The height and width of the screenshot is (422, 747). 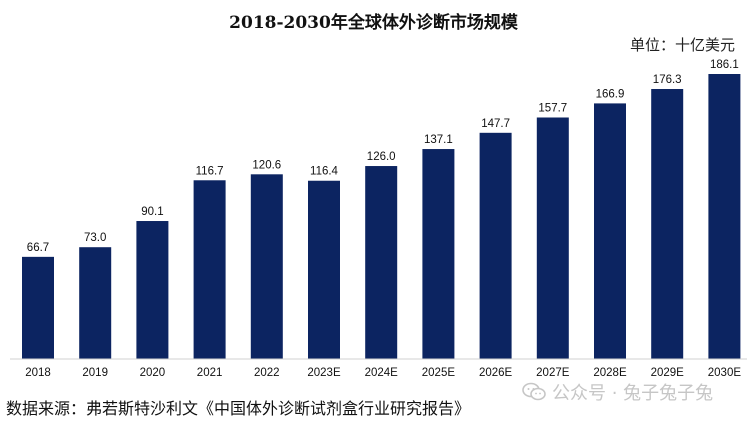 What do you see at coordinates (667, 80) in the screenshot?
I see `value-label-2029E: 176.3` at bounding box center [667, 80].